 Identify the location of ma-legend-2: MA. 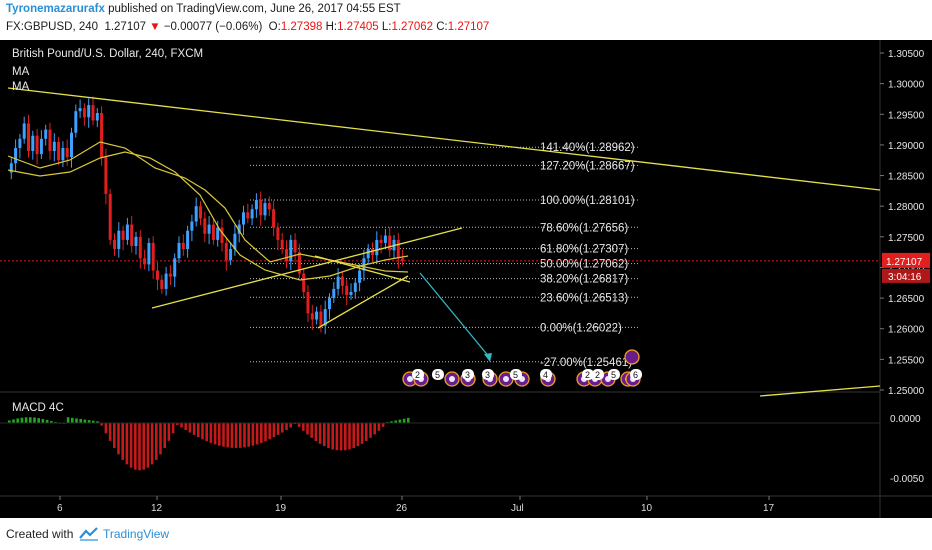
(21, 87).